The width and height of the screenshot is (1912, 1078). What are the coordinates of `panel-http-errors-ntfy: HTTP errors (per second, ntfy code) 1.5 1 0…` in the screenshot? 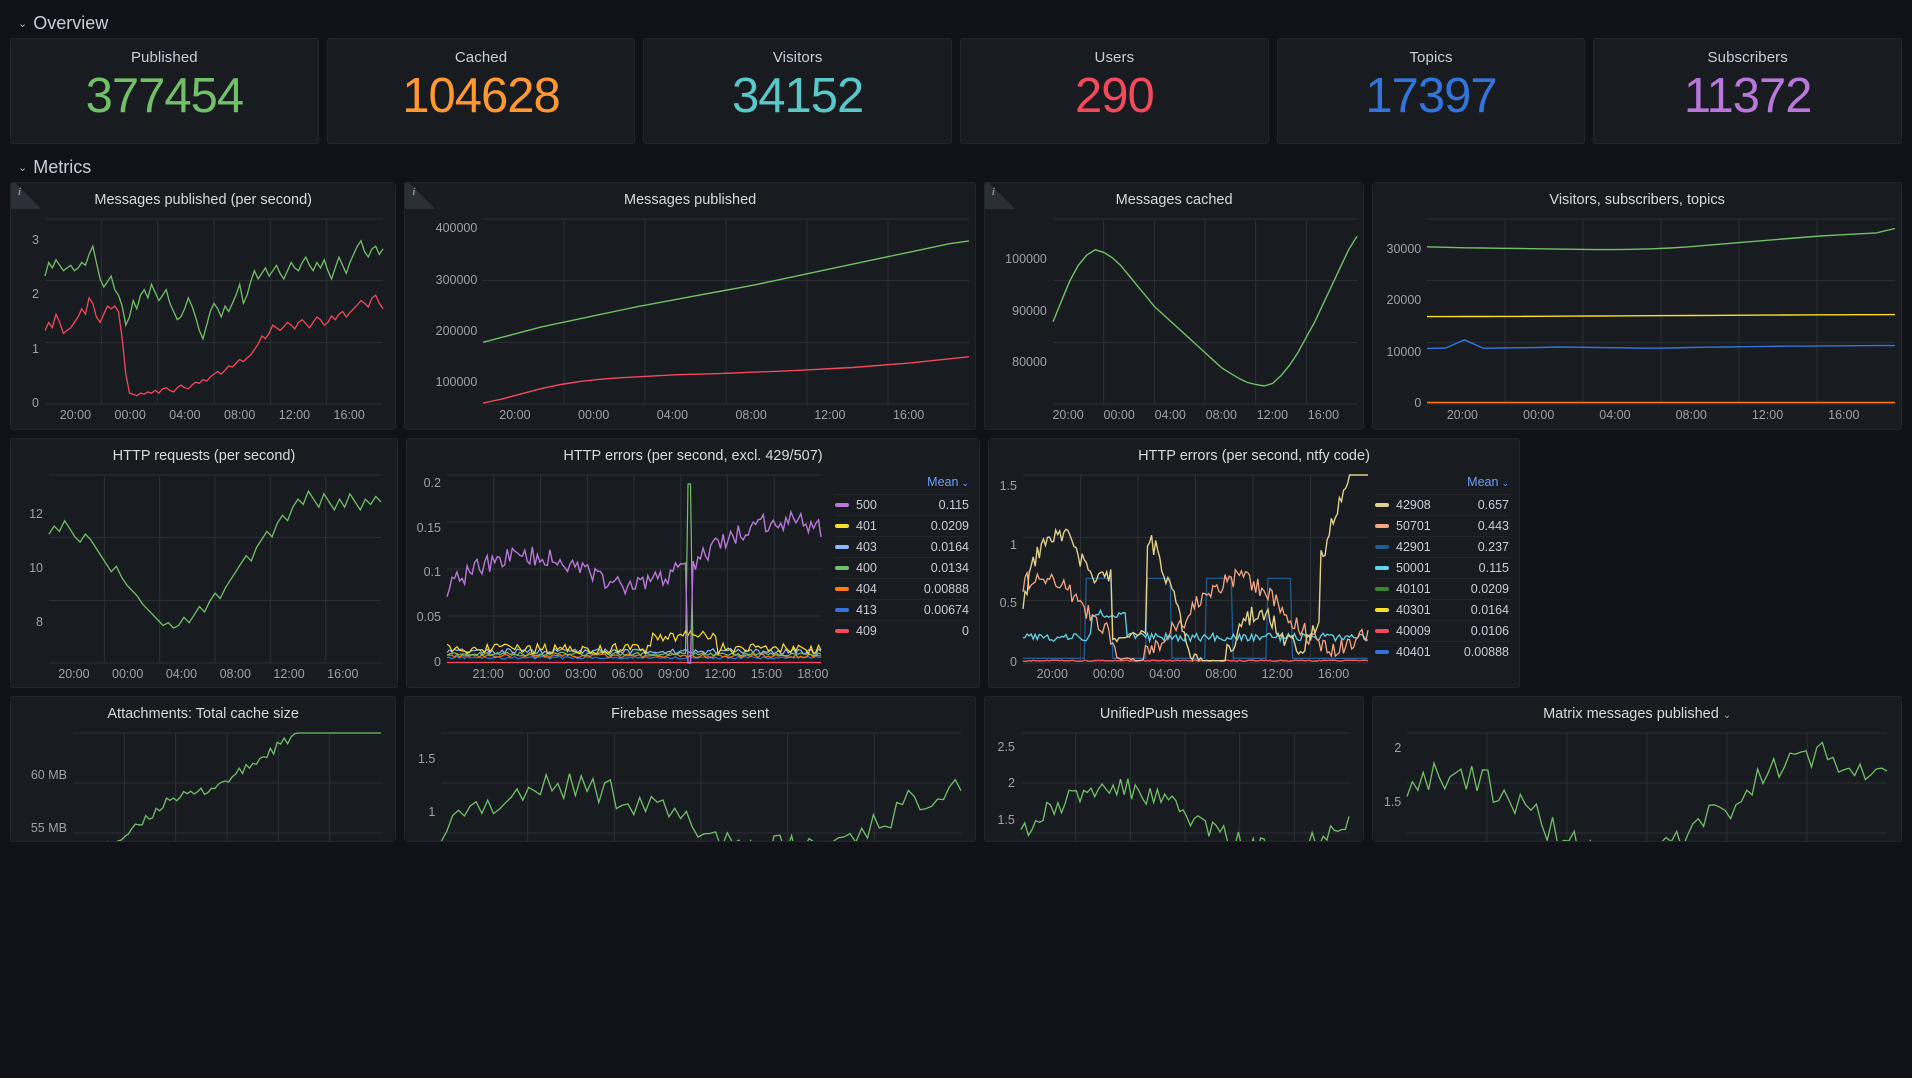 It's located at (1254, 563).